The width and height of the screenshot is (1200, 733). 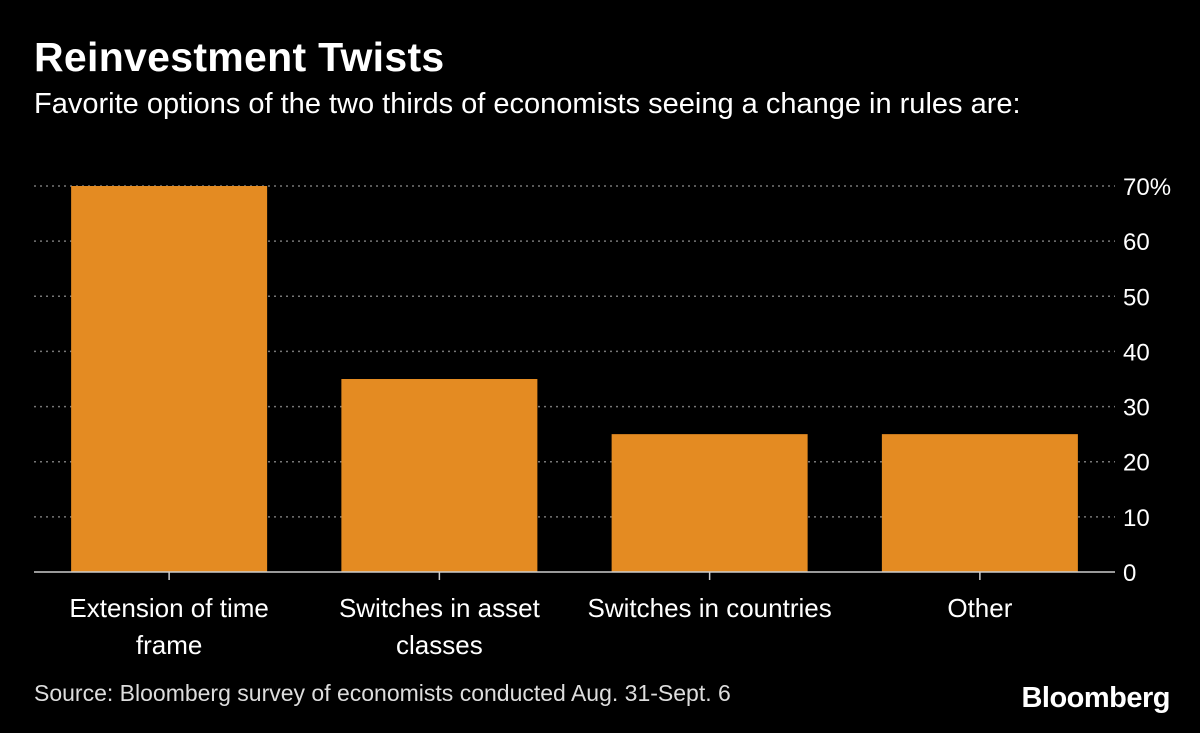 What do you see at coordinates (979, 608) in the screenshot?
I see `x-tick-label: Other` at bounding box center [979, 608].